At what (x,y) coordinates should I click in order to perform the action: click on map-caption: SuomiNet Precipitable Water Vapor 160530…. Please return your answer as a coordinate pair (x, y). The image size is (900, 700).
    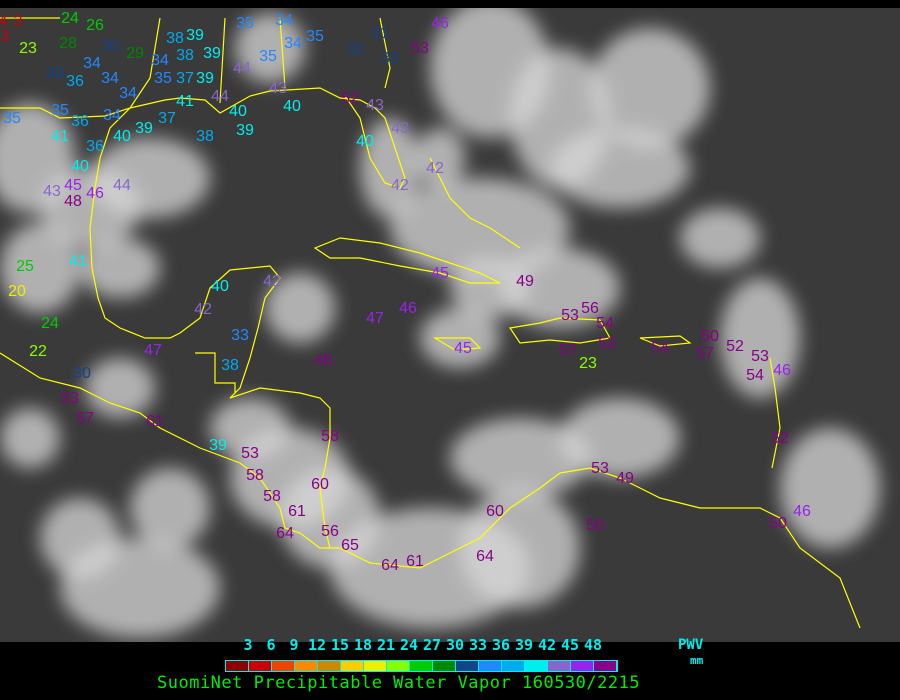
    Looking at the image, I should click on (399, 683).